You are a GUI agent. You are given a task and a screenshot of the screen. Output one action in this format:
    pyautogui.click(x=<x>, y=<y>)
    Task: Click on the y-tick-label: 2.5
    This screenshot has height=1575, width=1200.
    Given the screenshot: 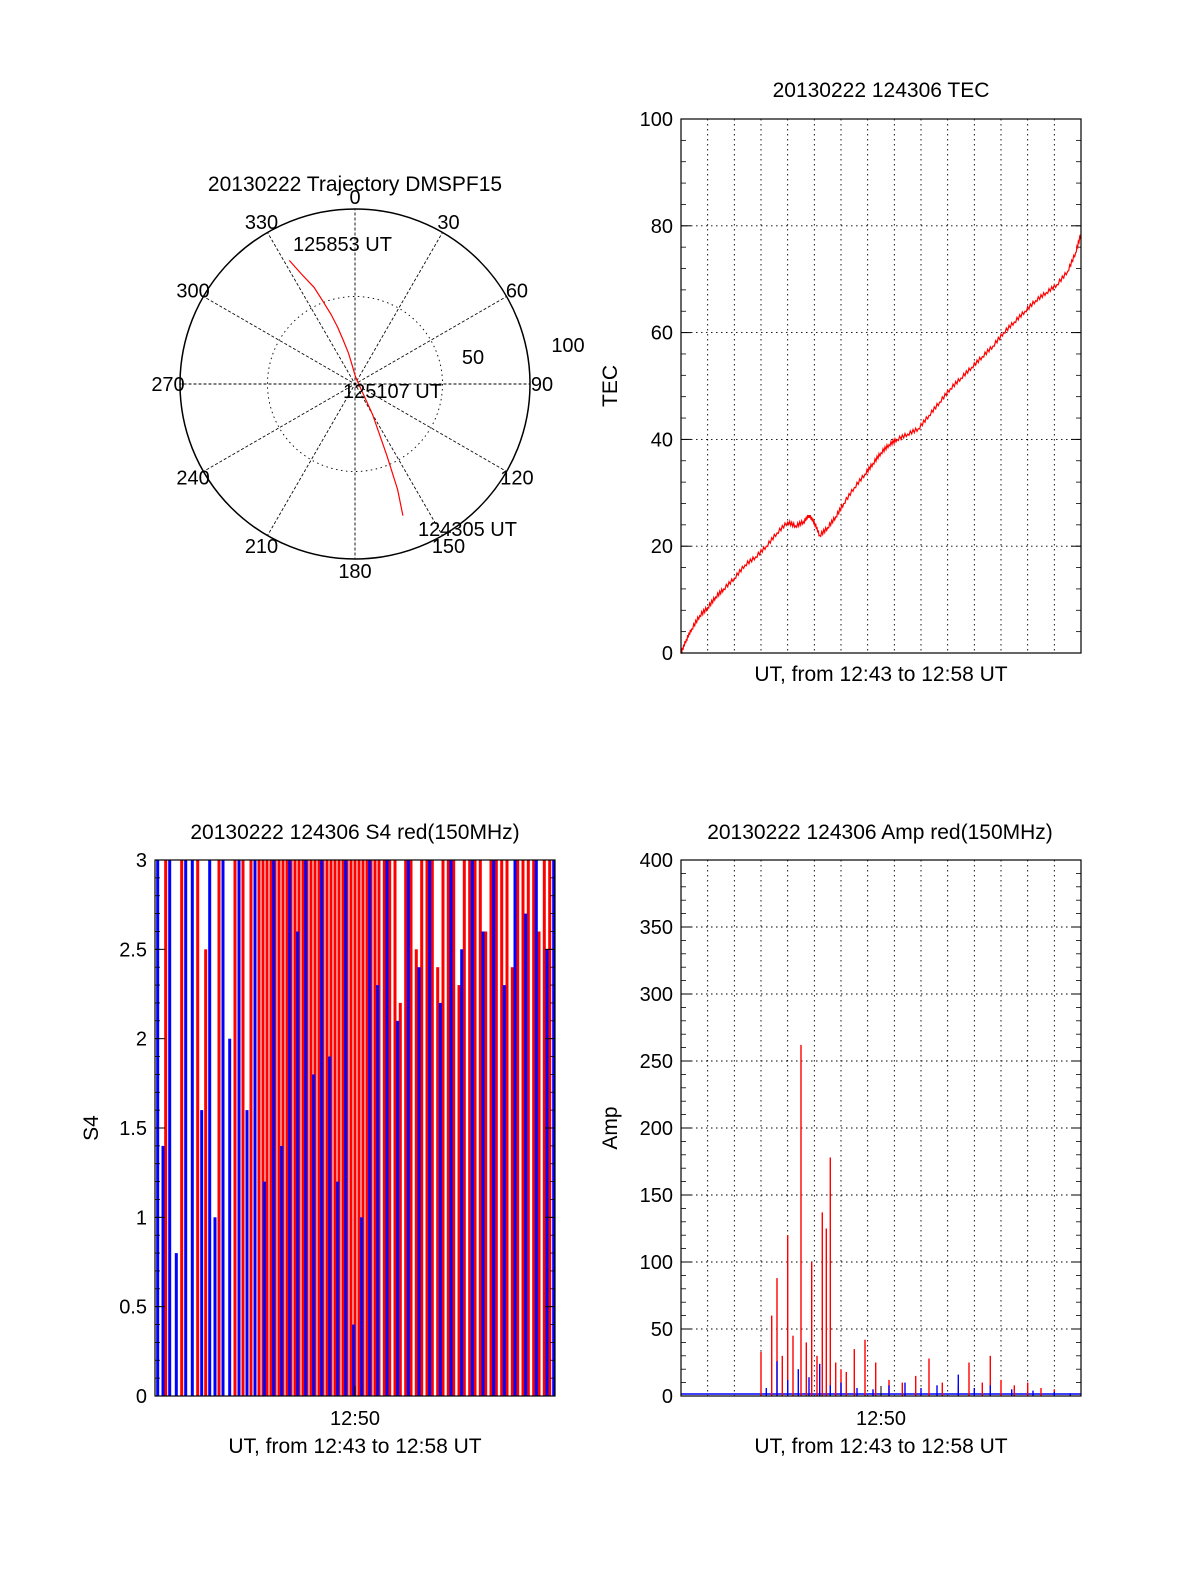 What is the action you would take?
    pyautogui.click(x=133, y=950)
    